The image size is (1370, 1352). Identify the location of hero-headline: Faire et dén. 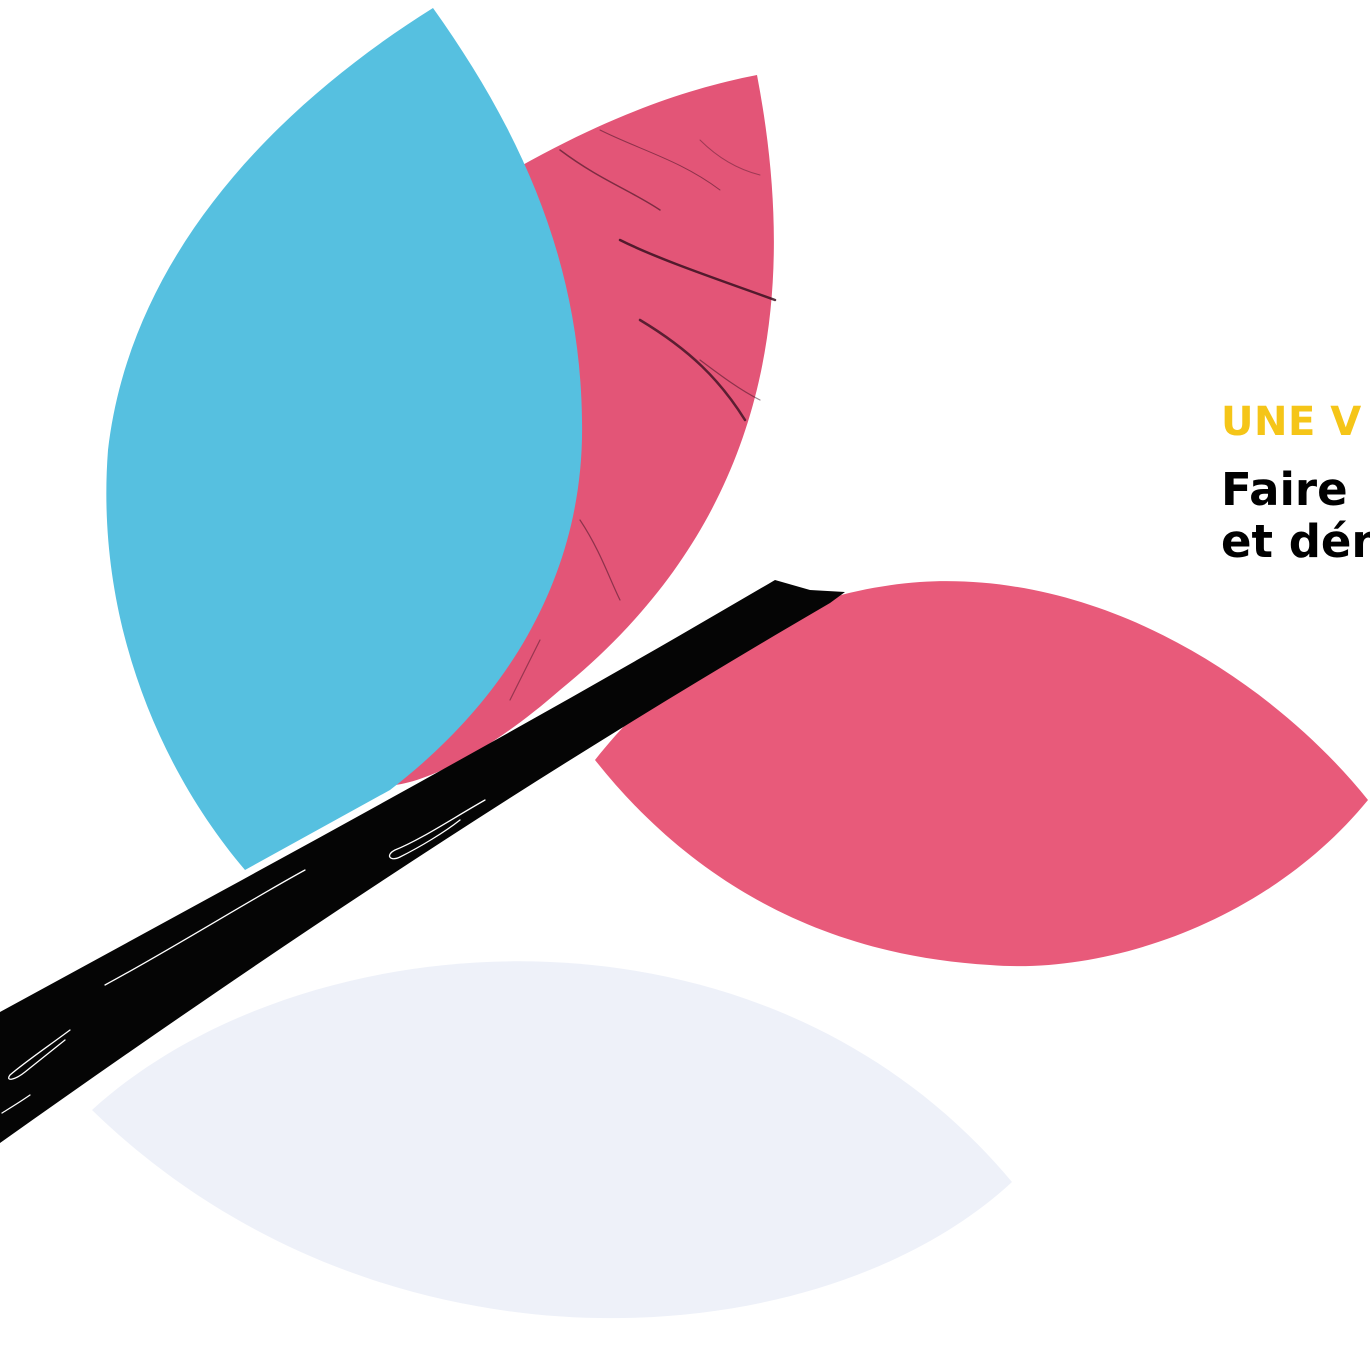
(1295, 516).